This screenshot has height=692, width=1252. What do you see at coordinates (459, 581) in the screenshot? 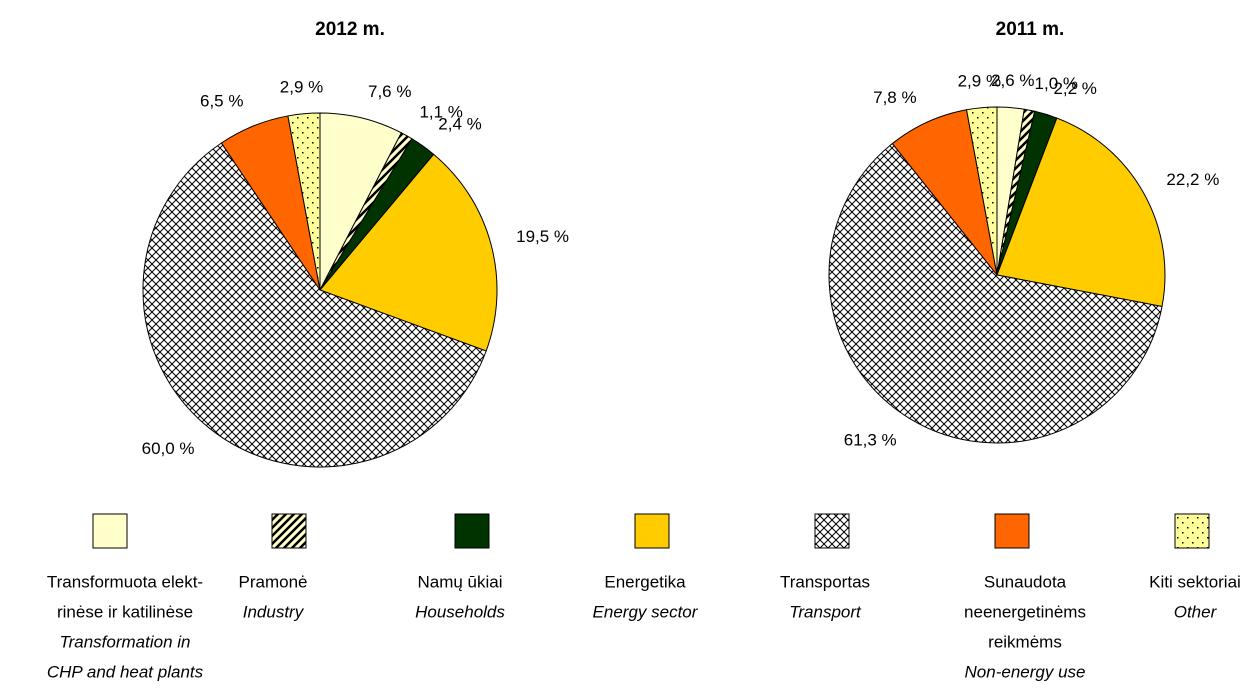
I see `legend-label: Namų ūkiai` at bounding box center [459, 581].